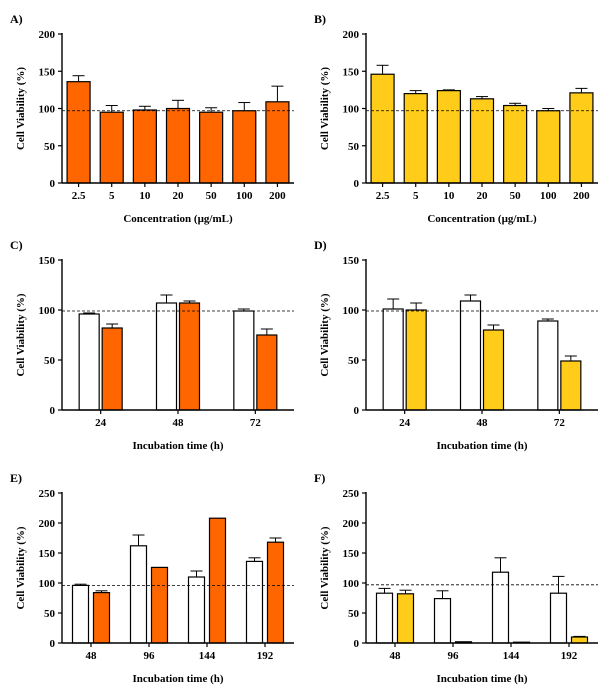 The image size is (615, 693). Describe the element at coordinates (265, 656) in the screenshot. I see `x-tick-label: 192` at that location.